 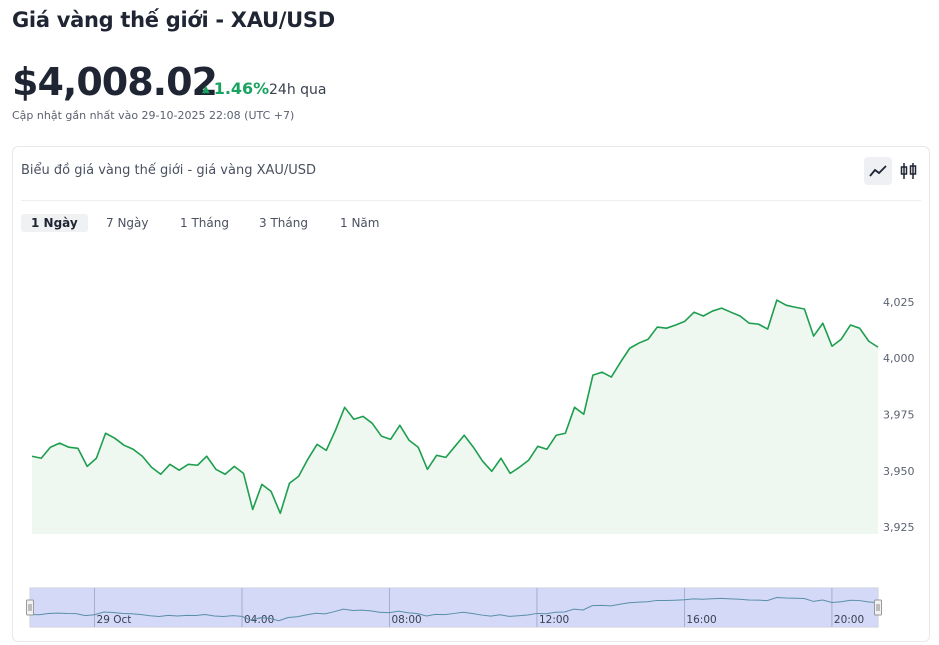 What do you see at coordinates (173, 20) in the screenshot?
I see `page-title: Giá vàng thế giới - XAU/USD` at bounding box center [173, 20].